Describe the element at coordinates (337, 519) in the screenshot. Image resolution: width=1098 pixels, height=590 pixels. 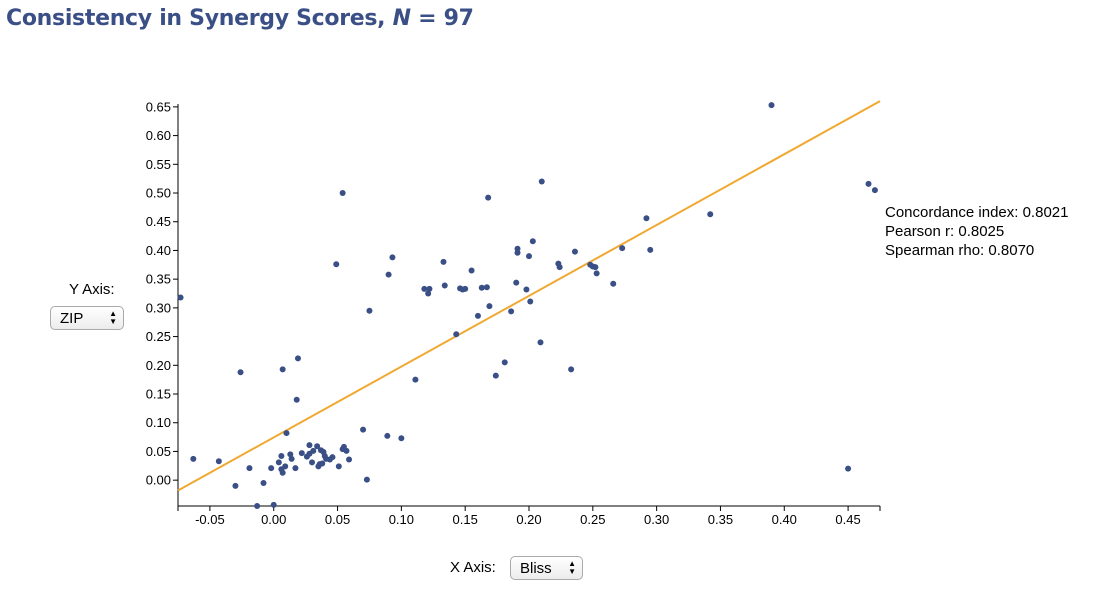
I see `x-tick-label: 0.05` at that location.